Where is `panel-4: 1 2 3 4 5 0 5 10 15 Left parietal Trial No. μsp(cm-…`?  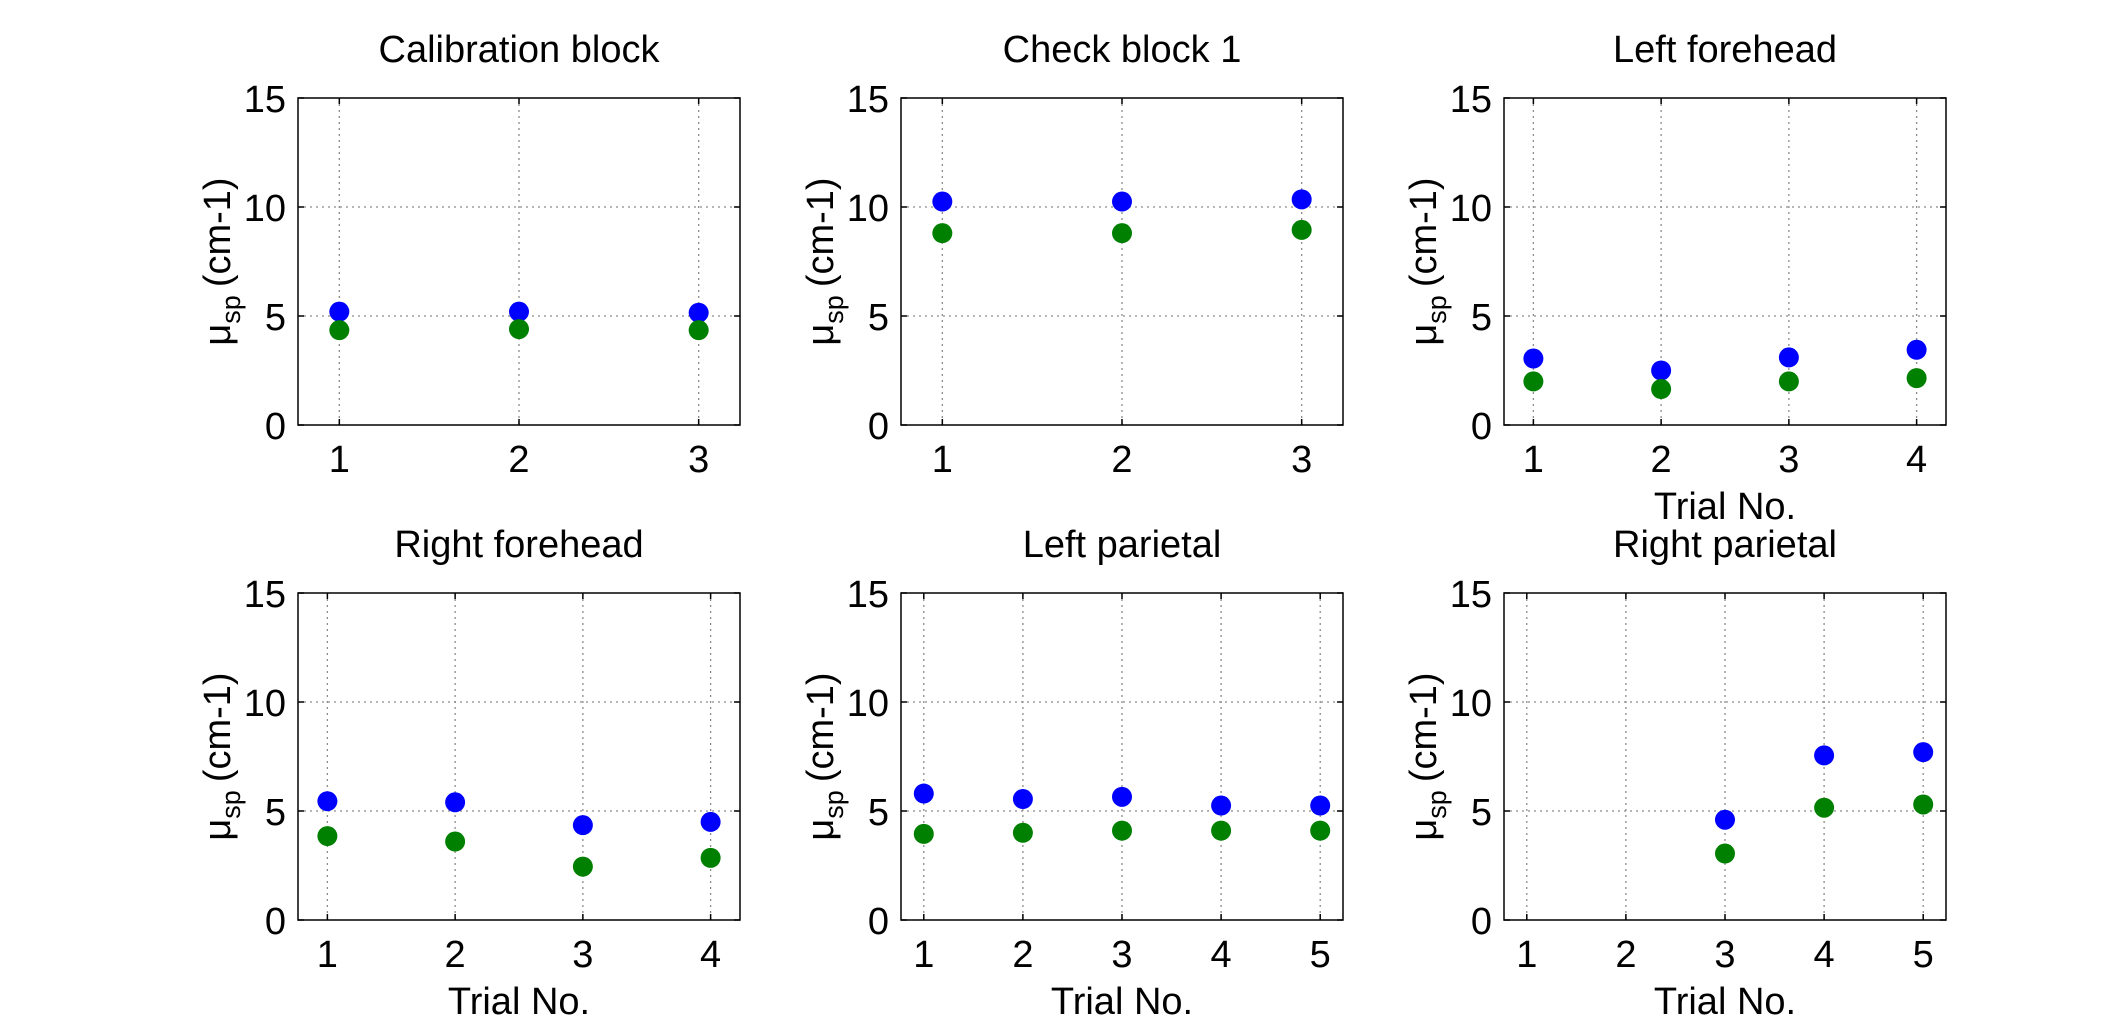 panel-4: 1 2 3 4 5 0 5 10 15 Left parietal Trial No. μsp(cm-… is located at coordinates (1072, 773).